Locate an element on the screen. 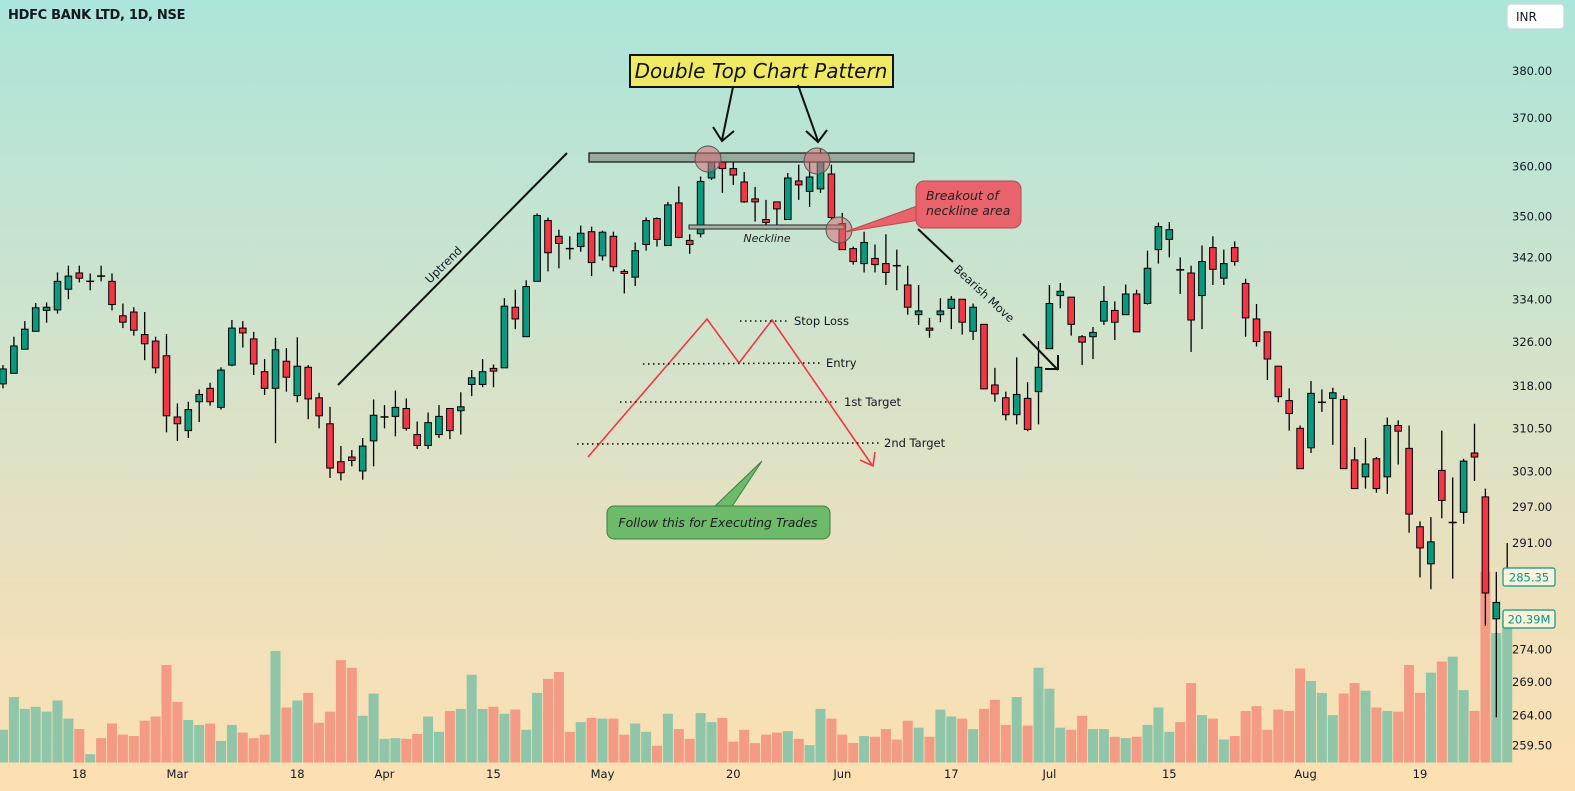  bearish-move-line is located at coordinates (935, 245).